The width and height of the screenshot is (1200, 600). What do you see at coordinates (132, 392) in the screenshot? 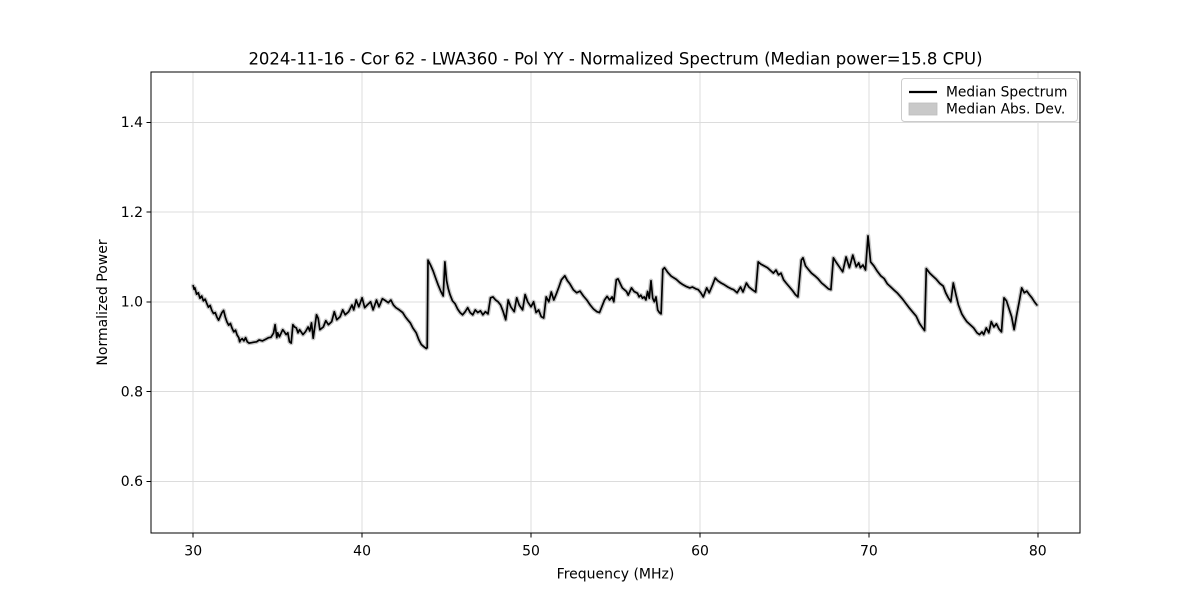
I see `y-tick-label: 0.8` at bounding box center [132, 392].